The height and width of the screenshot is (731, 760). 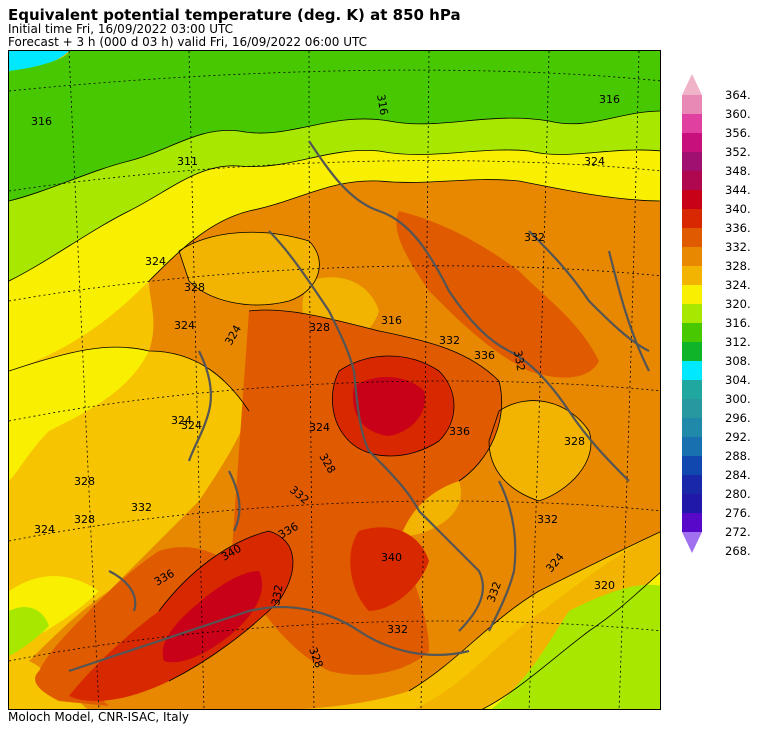 I want to click on colorbar-label: 328., so click(x=738, y=266).